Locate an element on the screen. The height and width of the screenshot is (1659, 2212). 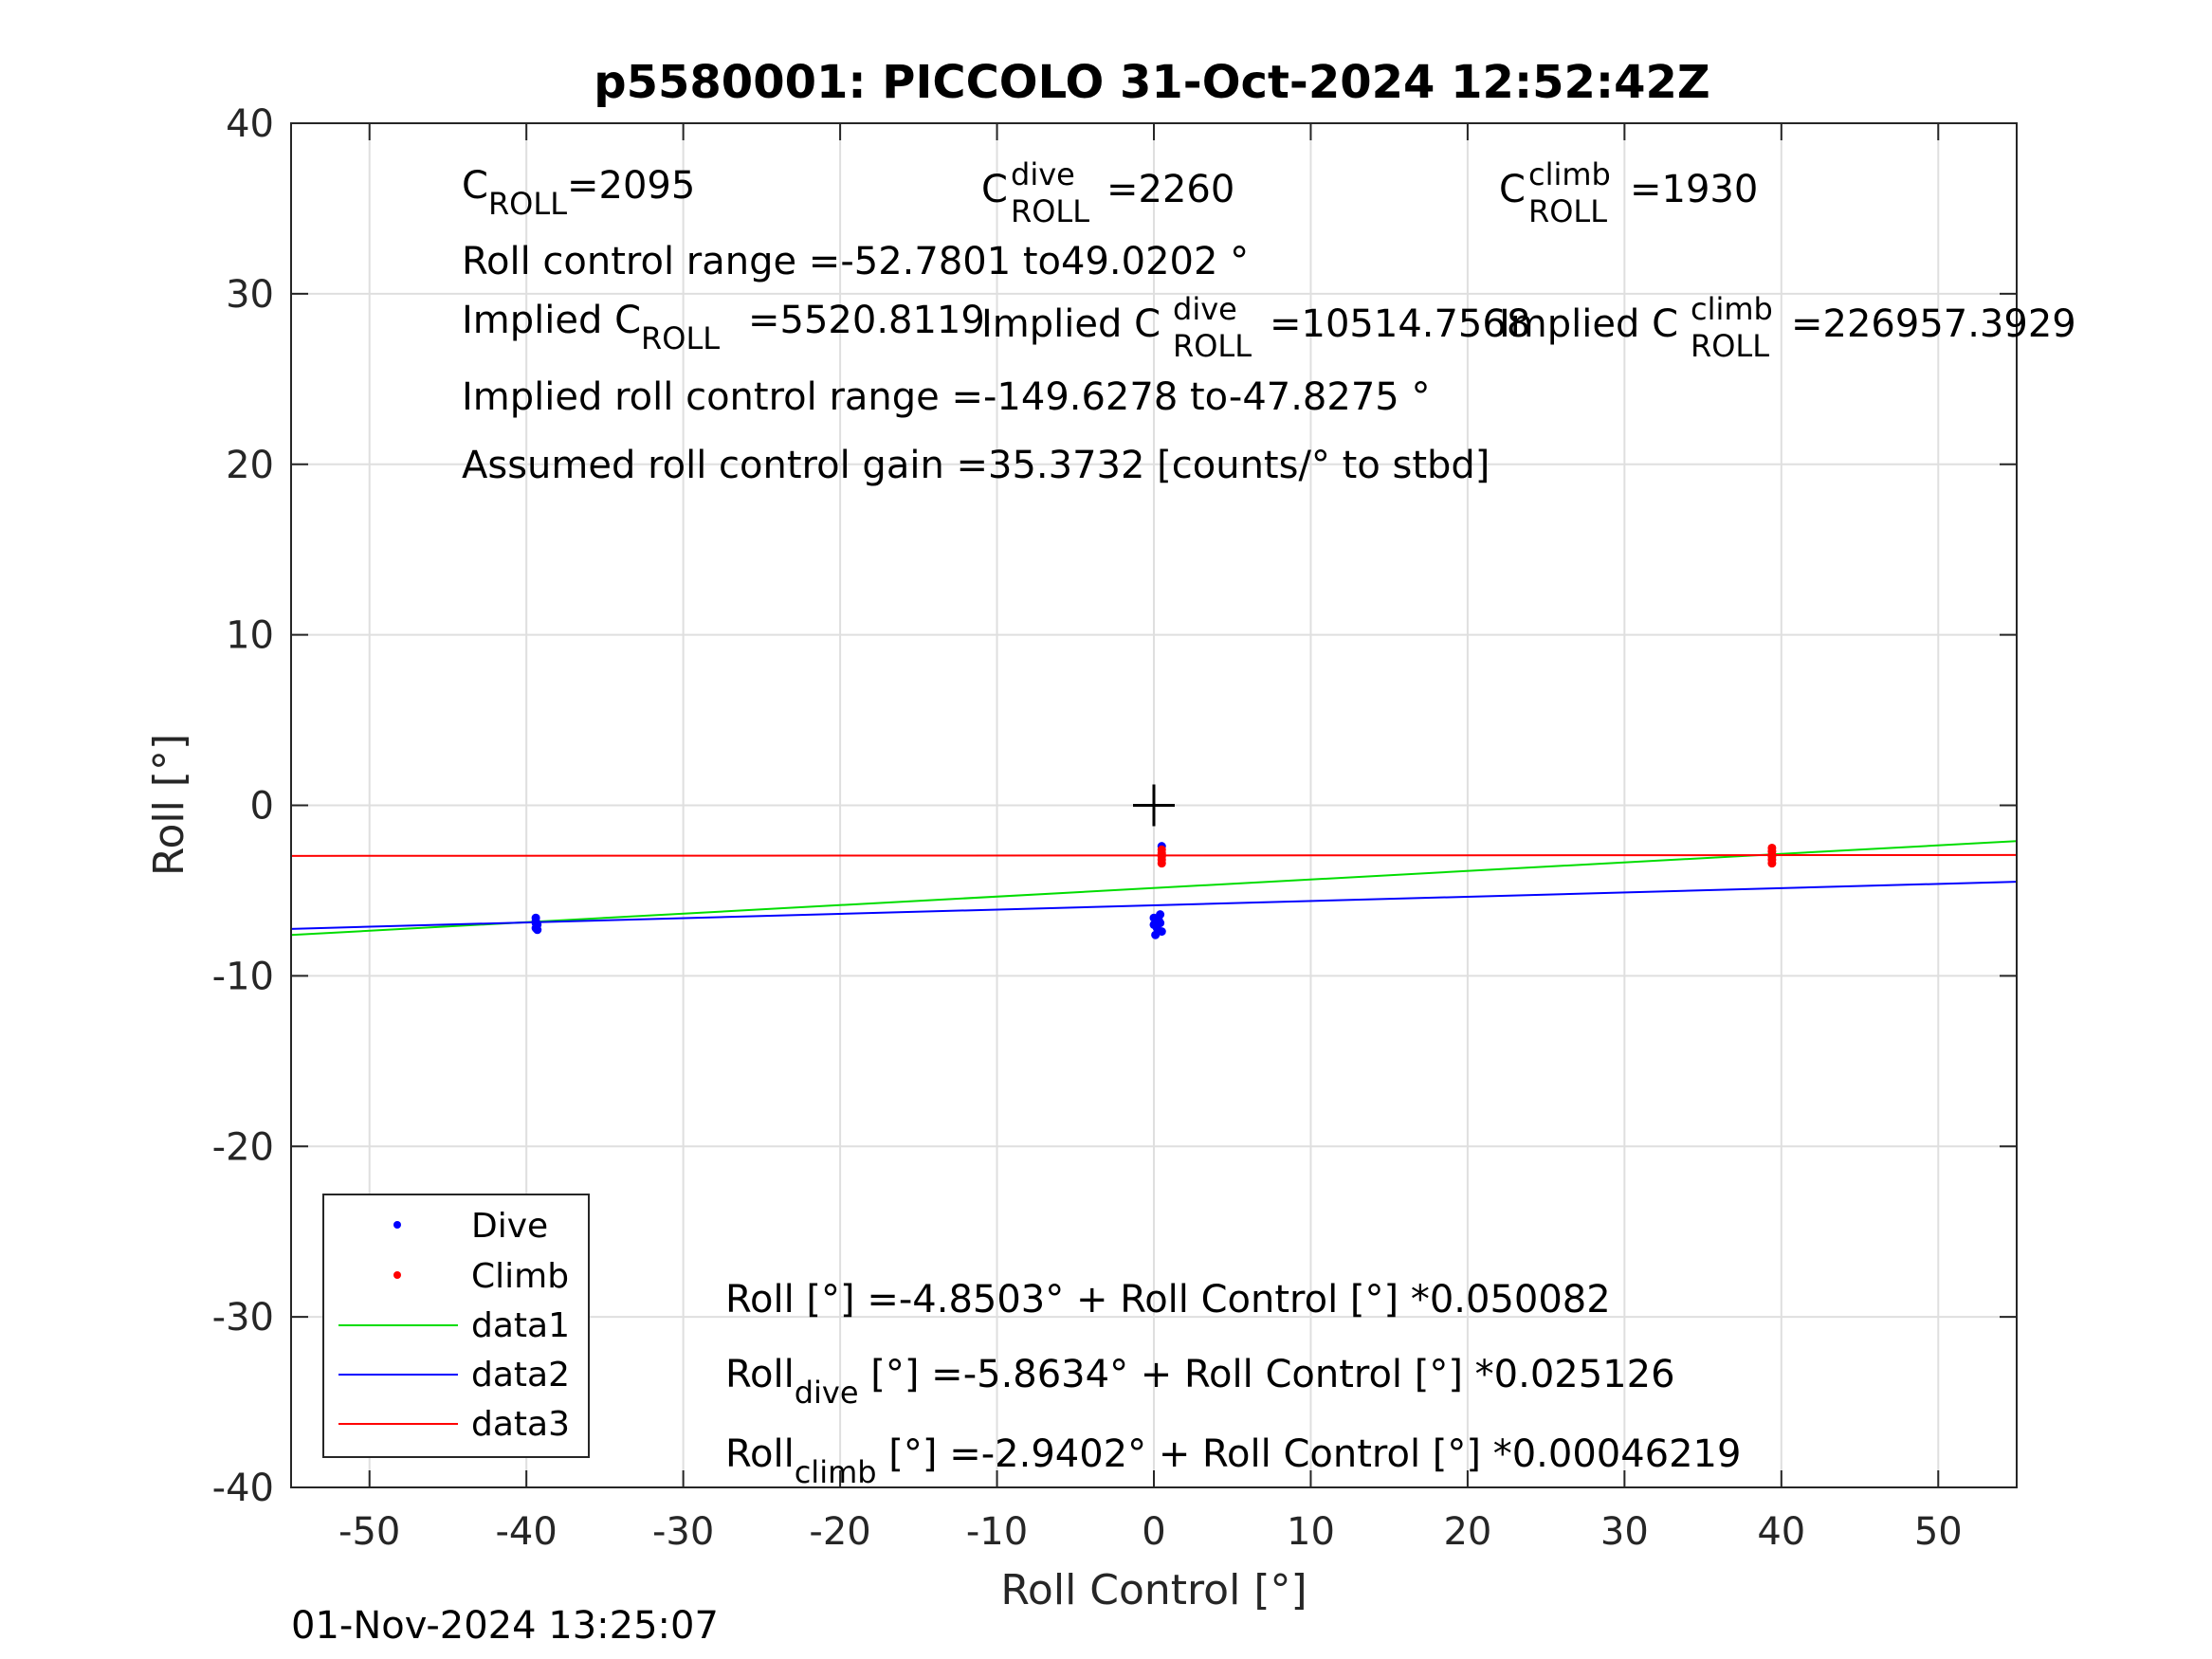
fit-line-data2 is located at coordinates (1154, 905).